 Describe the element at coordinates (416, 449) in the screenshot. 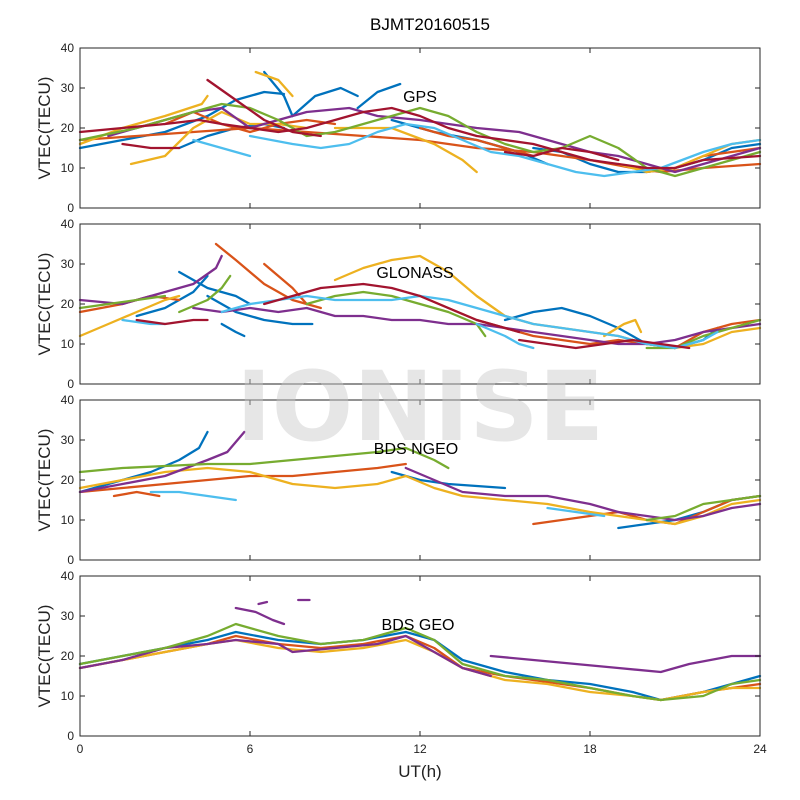

I see `panel-annotation: BDS NGEO` at that location.